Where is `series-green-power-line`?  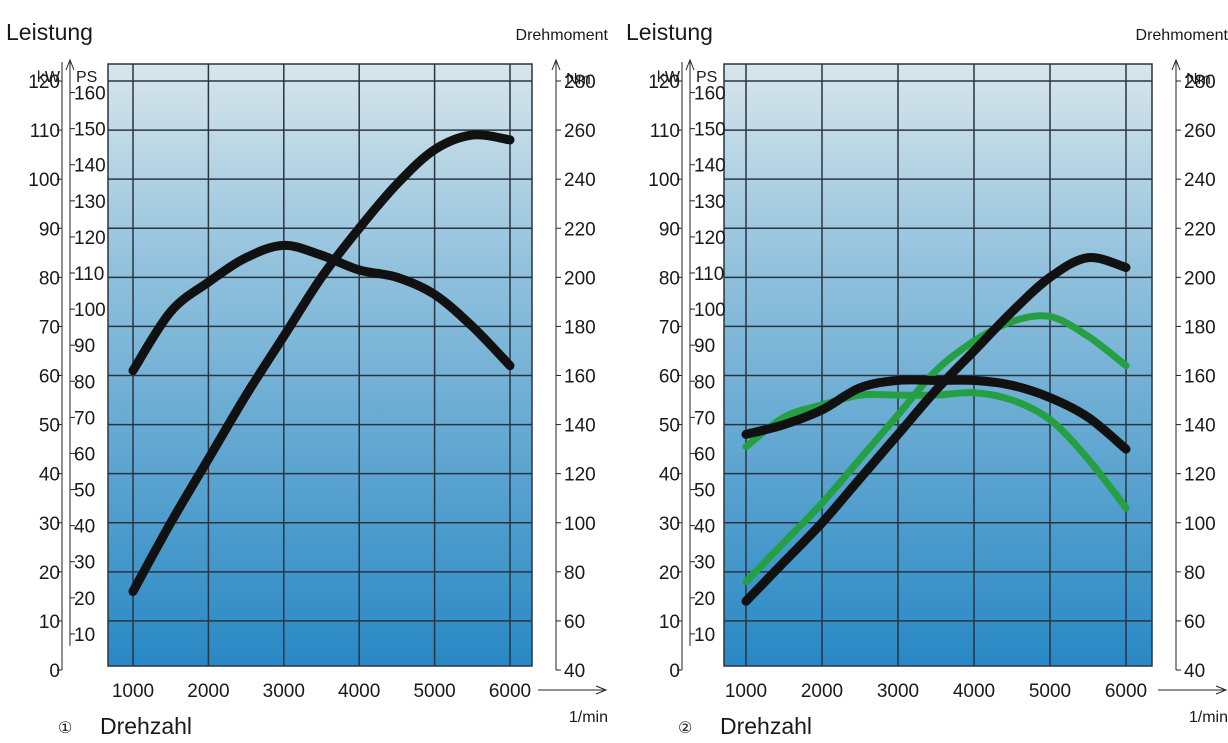
series-green-power-line is located at coordinates (936, 449).